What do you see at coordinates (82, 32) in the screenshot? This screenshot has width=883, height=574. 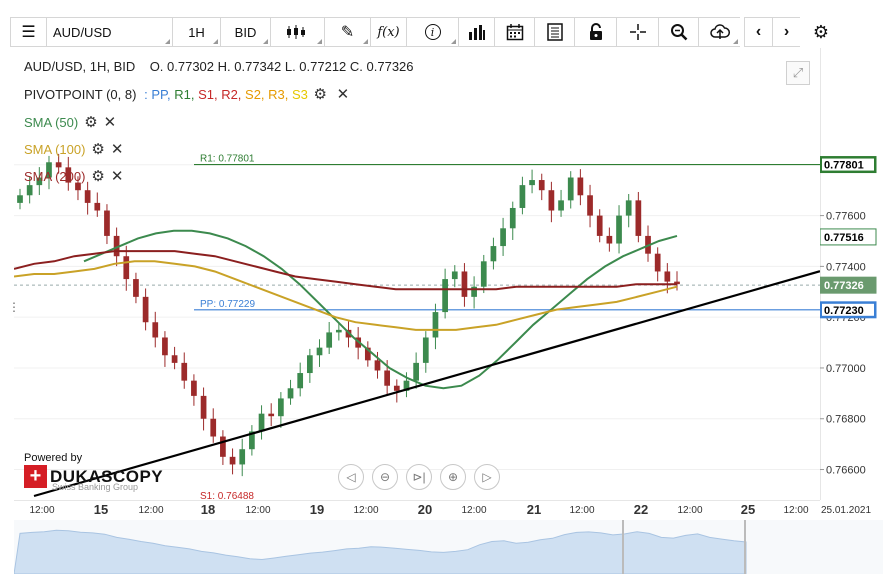 I see `instrument-label: AUD/USD` at bounding box center [82, 32].